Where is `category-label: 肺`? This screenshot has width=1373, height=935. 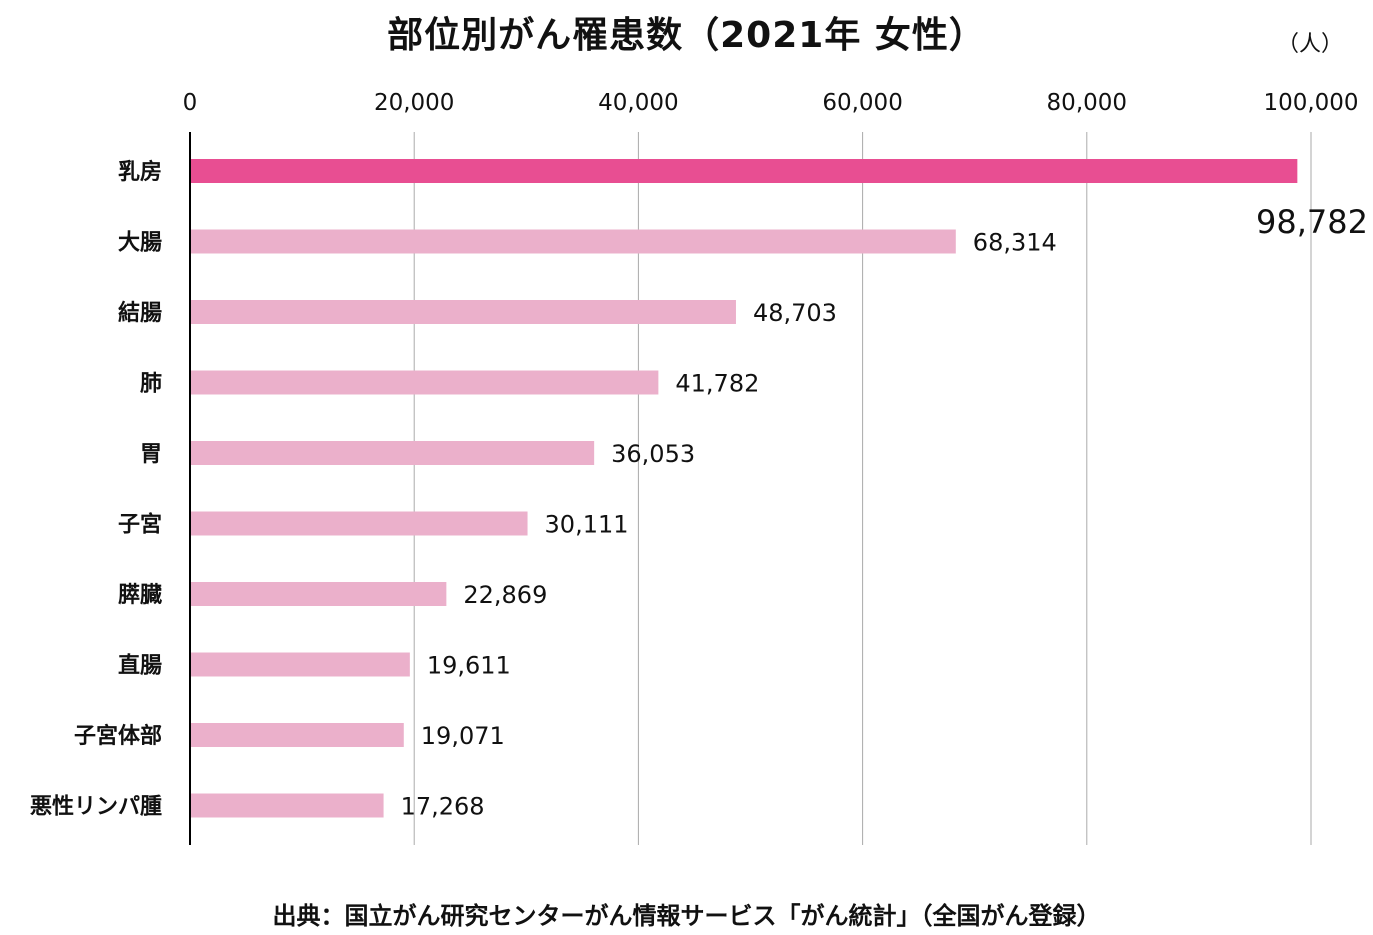 category-label: 肺 is located at coordinates (151, 384).